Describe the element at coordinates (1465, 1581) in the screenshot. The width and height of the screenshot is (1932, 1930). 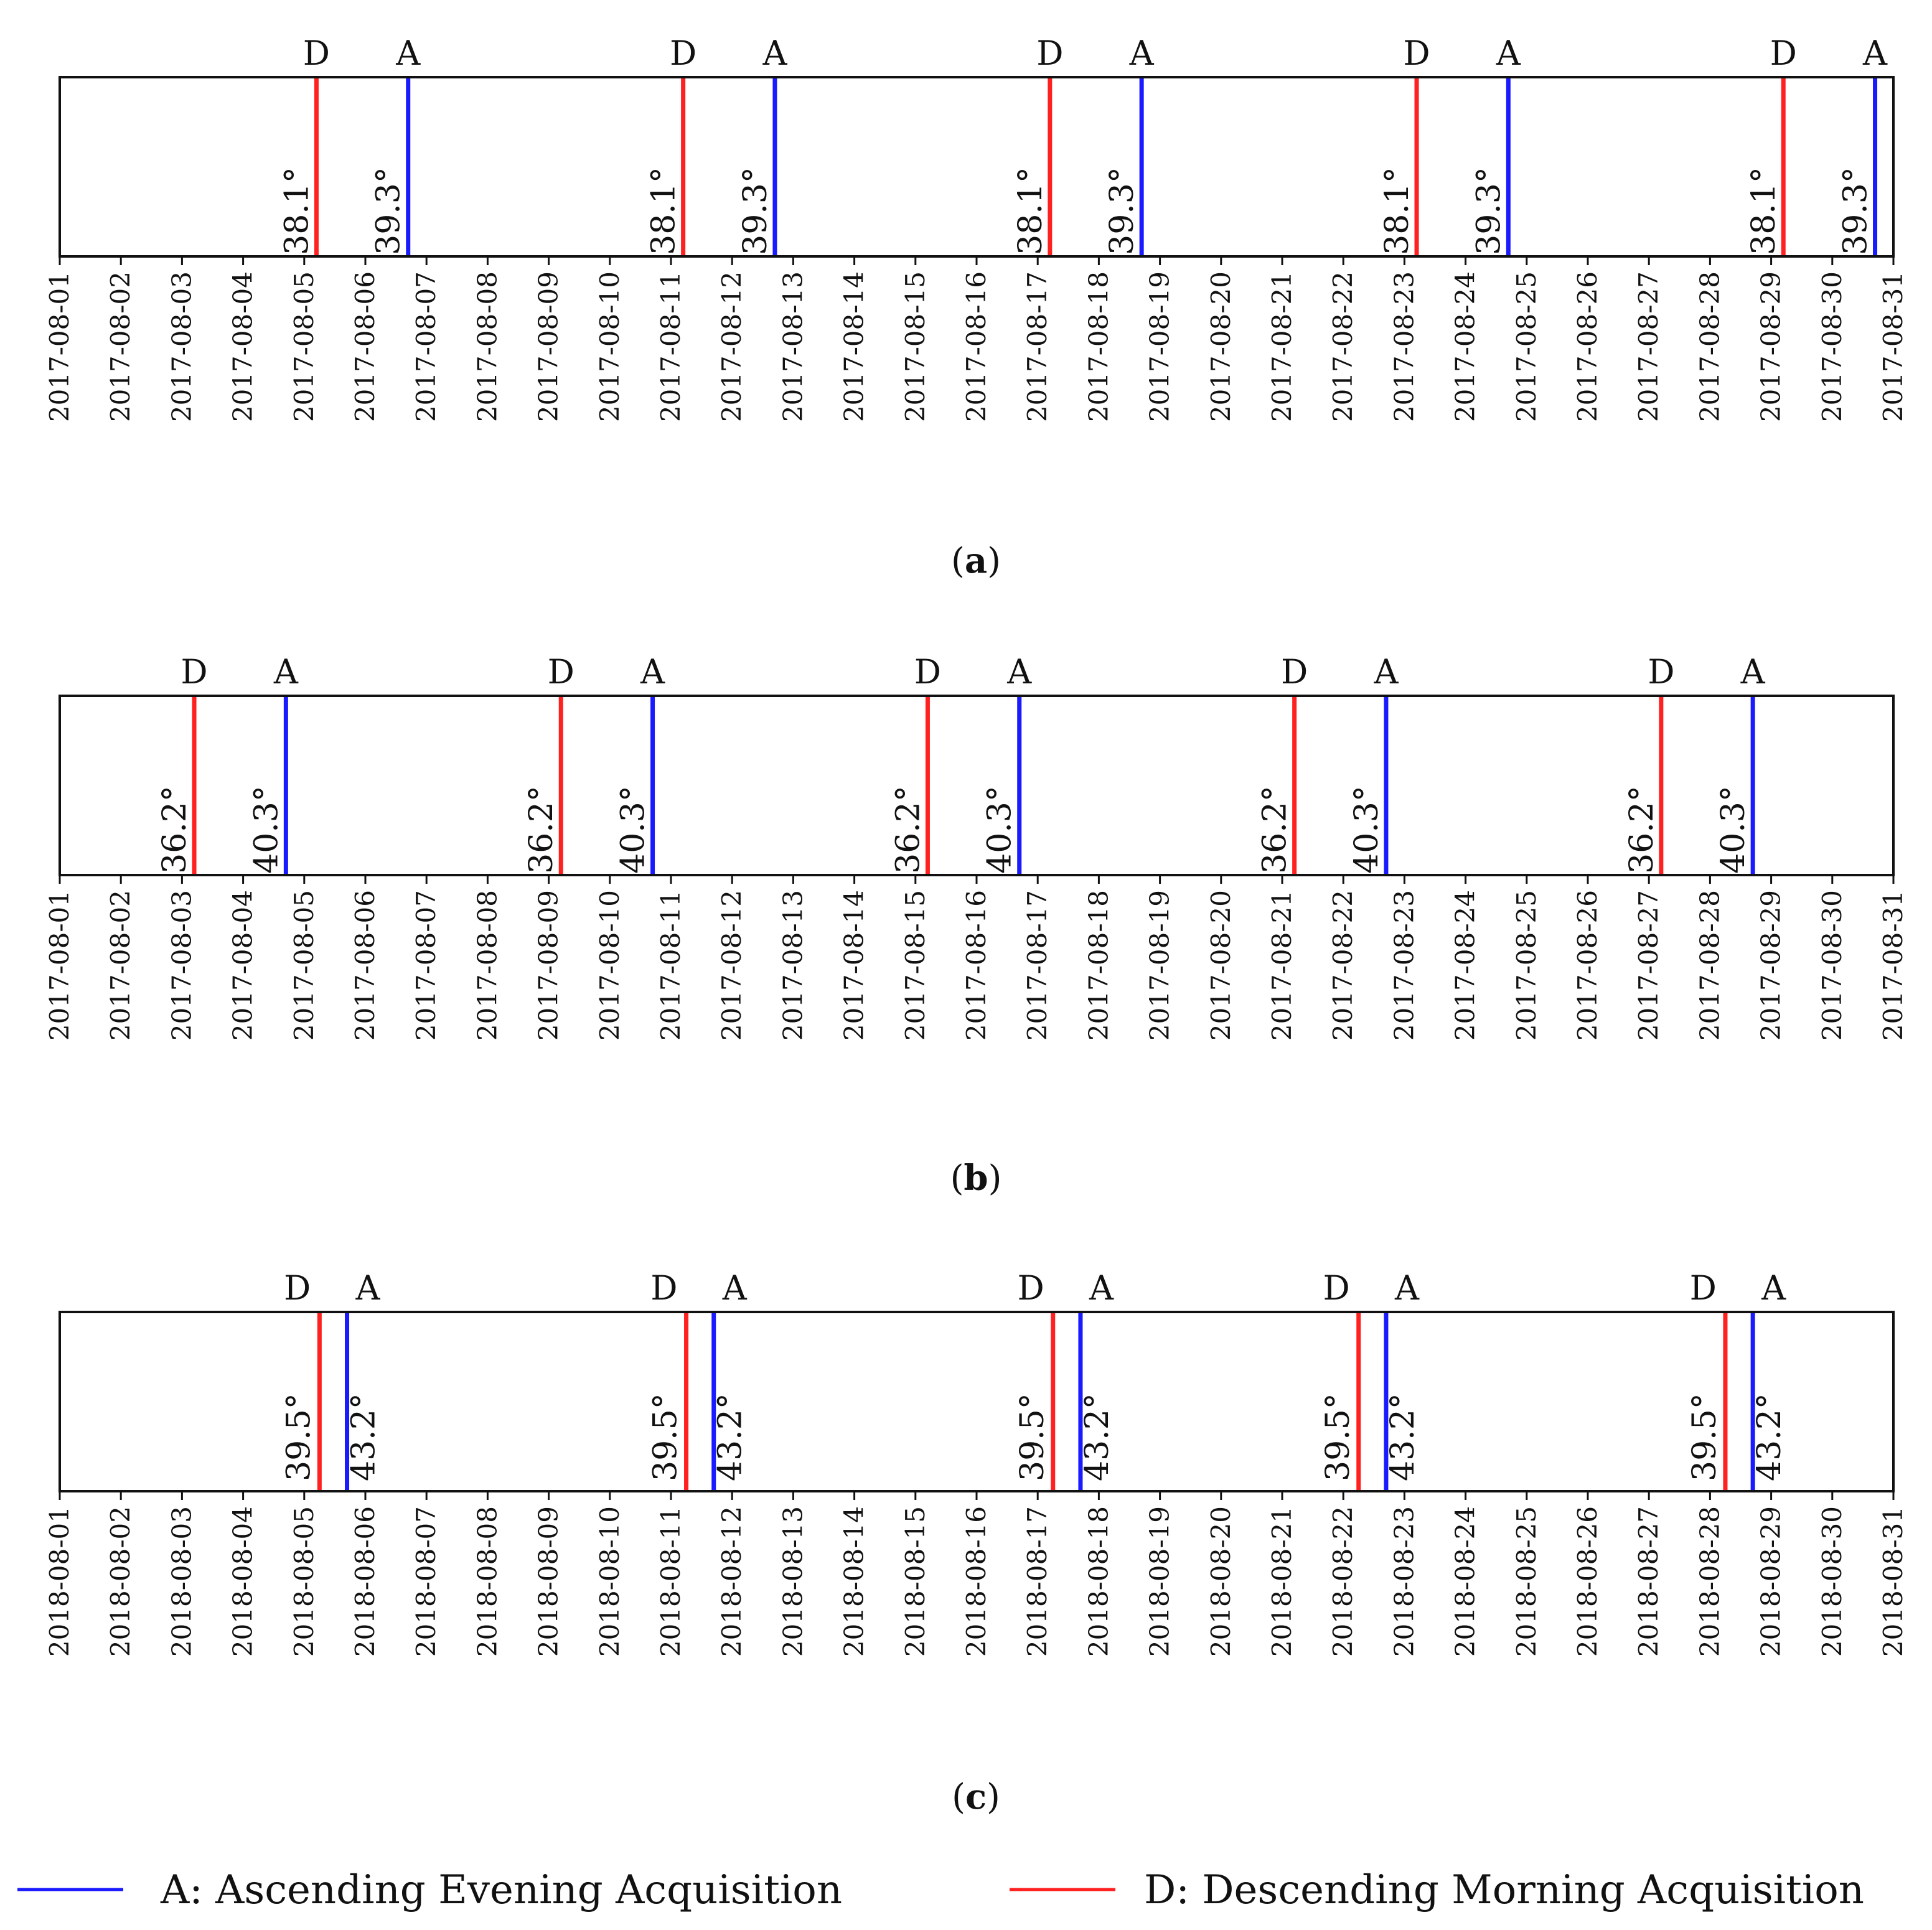
I see `x-tick-label: 2018-08-24` at that location.